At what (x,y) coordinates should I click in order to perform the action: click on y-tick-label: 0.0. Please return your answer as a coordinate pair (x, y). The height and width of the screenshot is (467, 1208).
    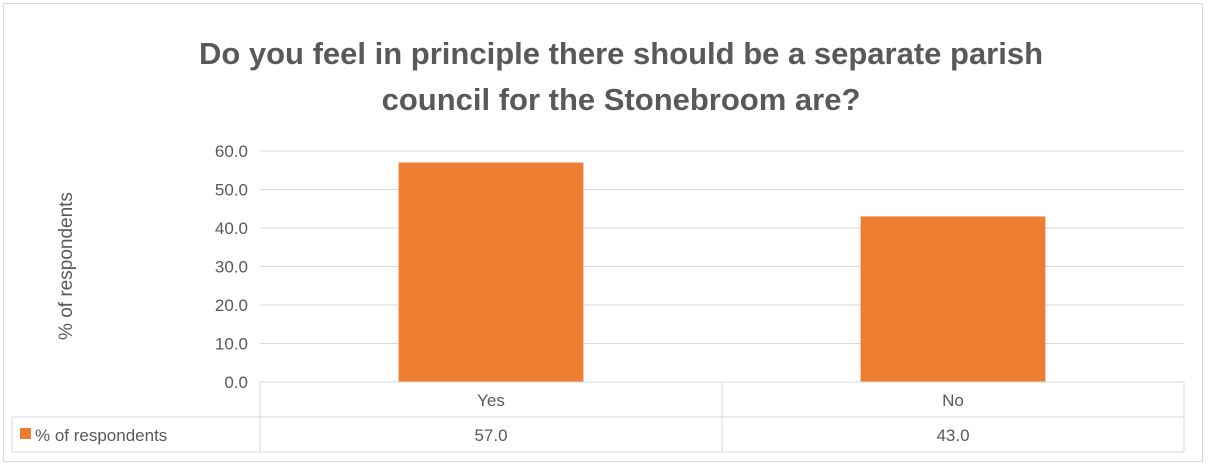
    Looking at the image, I should click on (236, 382).